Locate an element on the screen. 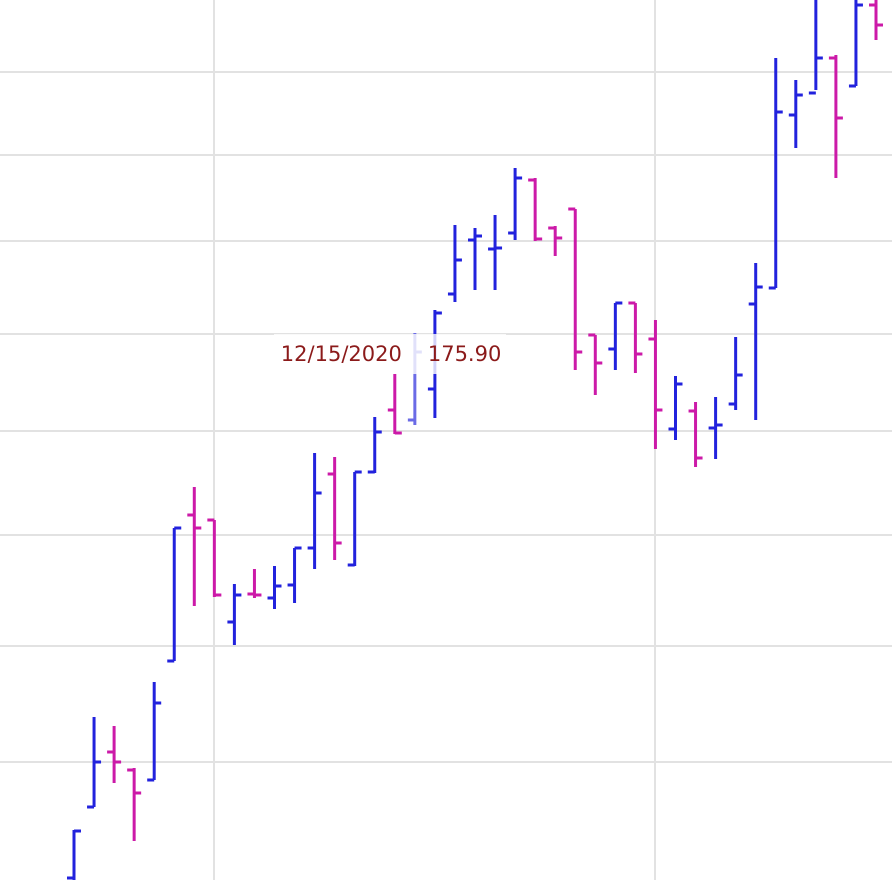 The width and height of the screenshot is (892, 880). tooltip-value: 175.90 is located at coordinates (464, 354).